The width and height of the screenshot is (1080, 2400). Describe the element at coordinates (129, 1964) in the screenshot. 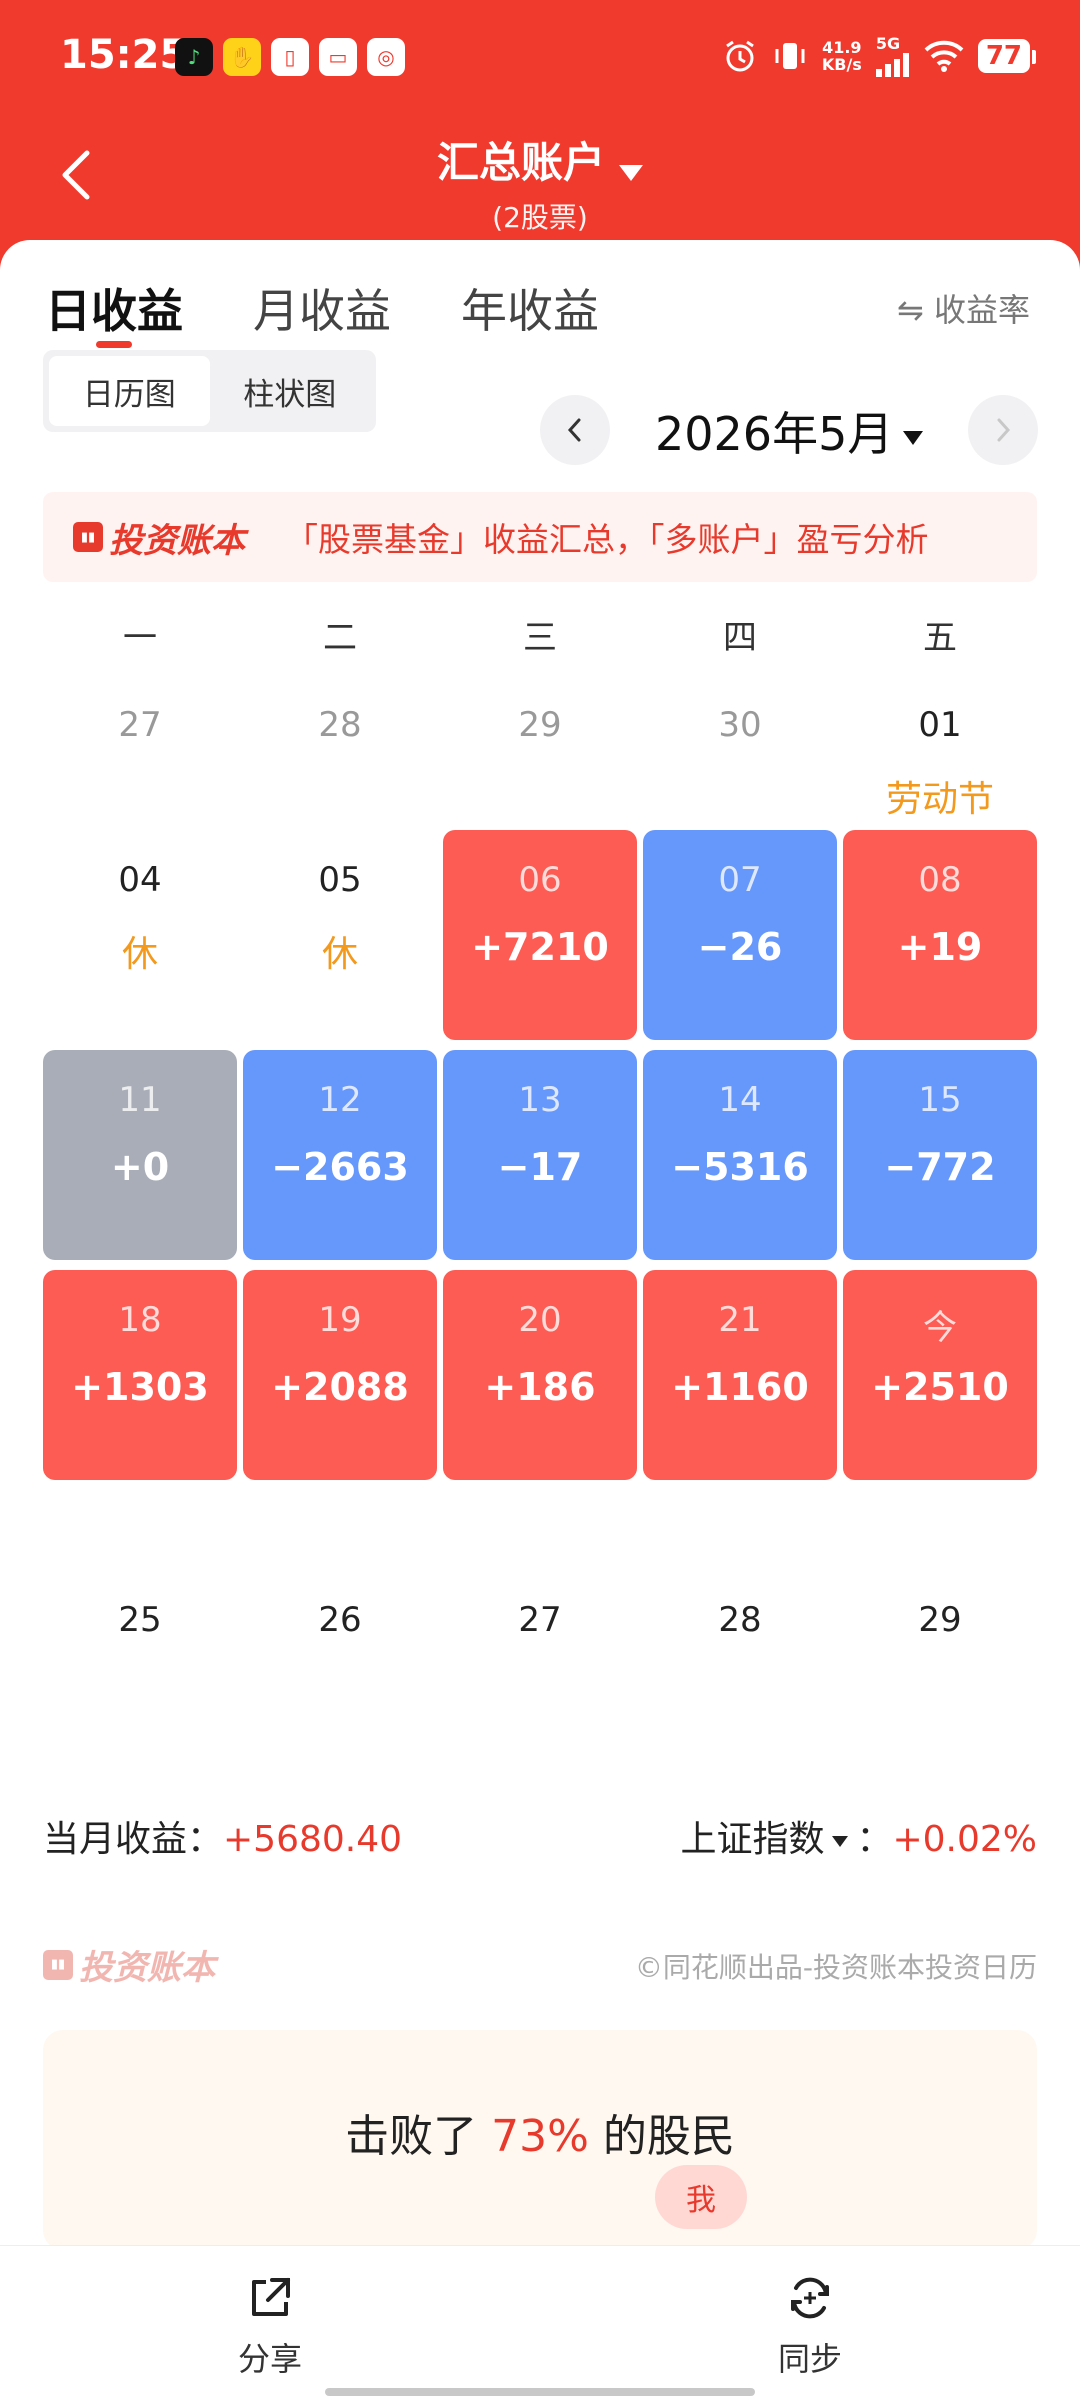

I see `footer-logo: ▮▮ 投资账本` at that location.